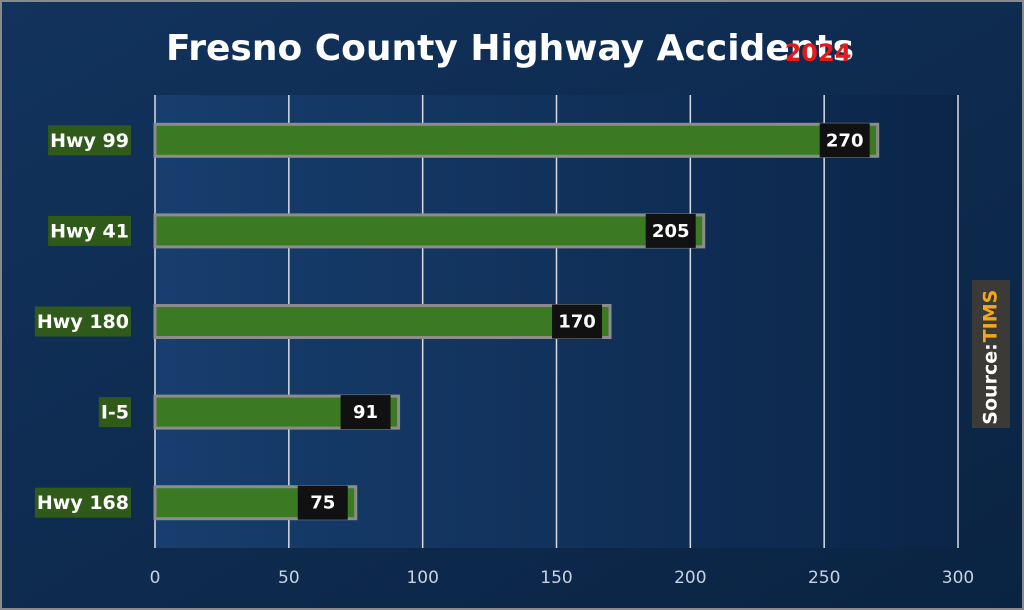 This screenshot has height=610, width=1024. Describe the element at coordinates (690, 578) in the screenshot. I see `x-tick-label: 200` at that location.